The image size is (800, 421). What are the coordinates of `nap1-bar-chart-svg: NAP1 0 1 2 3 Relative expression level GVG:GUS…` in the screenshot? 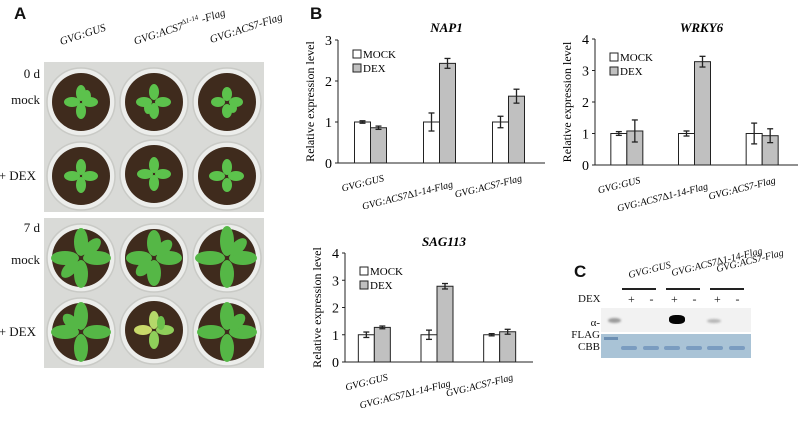 It's located at (424, 116).